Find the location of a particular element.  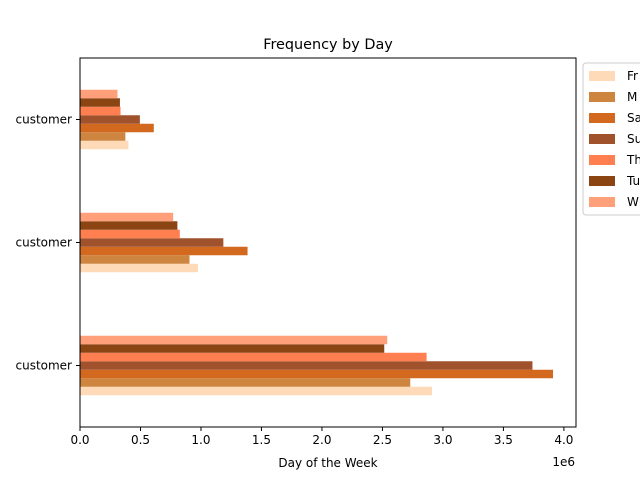

x-tick-label: 2.5 is located at coordinates (382, 440).